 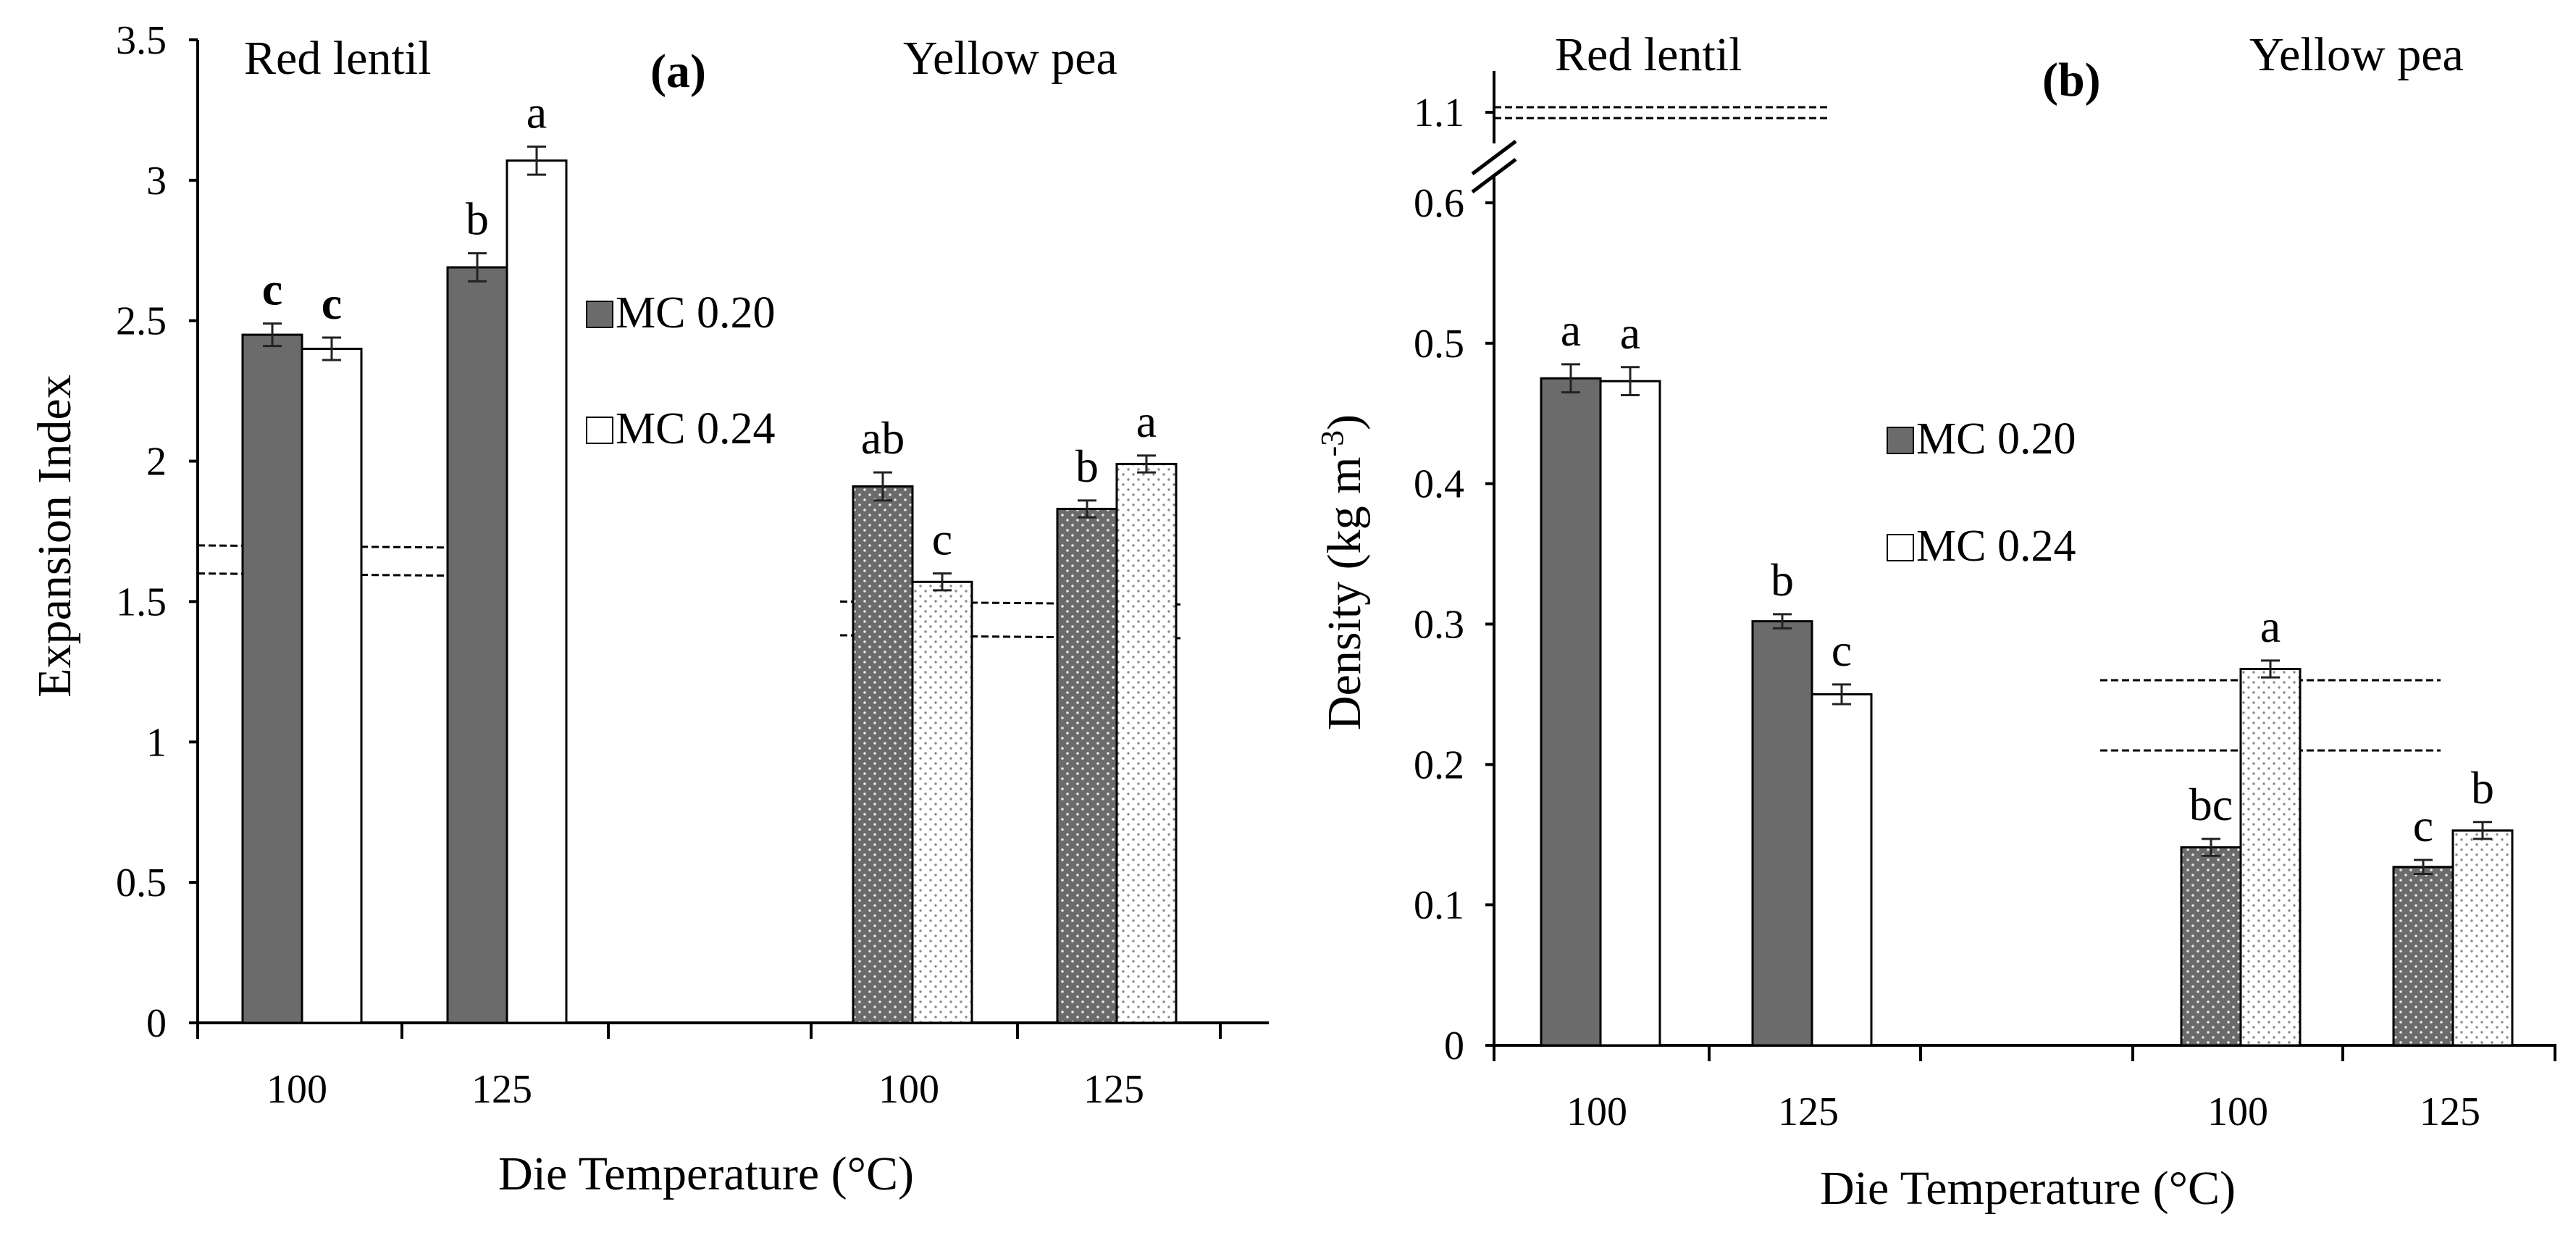 What do you see at coordinates (1344, 422) in the screenshot?
I see `panel-b-y-axis-title-end: )` at bounding box center [1344, 422].